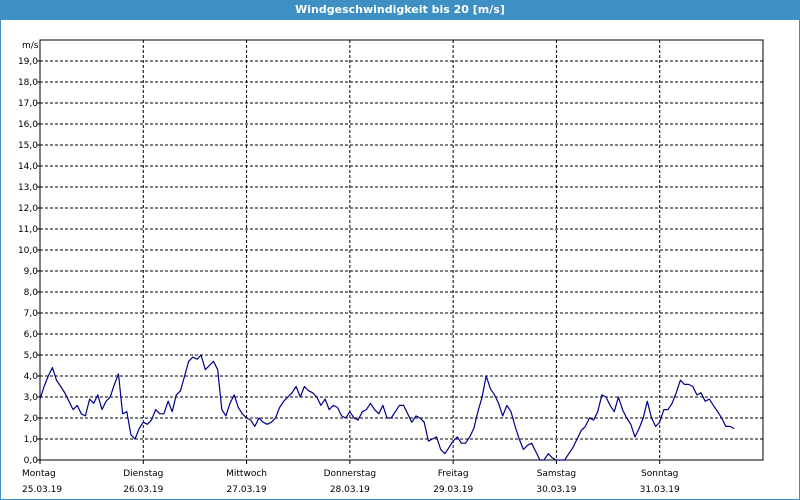 The width and height of the screenshot is (800, 500). Describe the element at coordinates (28, 146) in the screenshot. I see `y-tick-label: 15,0` at that location.